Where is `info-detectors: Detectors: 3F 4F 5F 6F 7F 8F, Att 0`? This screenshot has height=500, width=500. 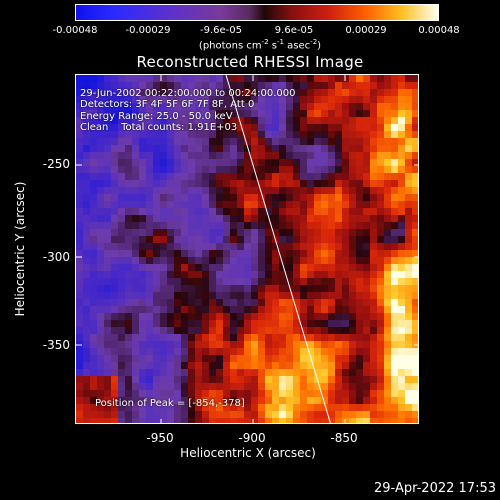 info-detectors: Detectors: 3F 4F 5F 6F 7F 8F, Att 0 is located at coordinates (167, 104).